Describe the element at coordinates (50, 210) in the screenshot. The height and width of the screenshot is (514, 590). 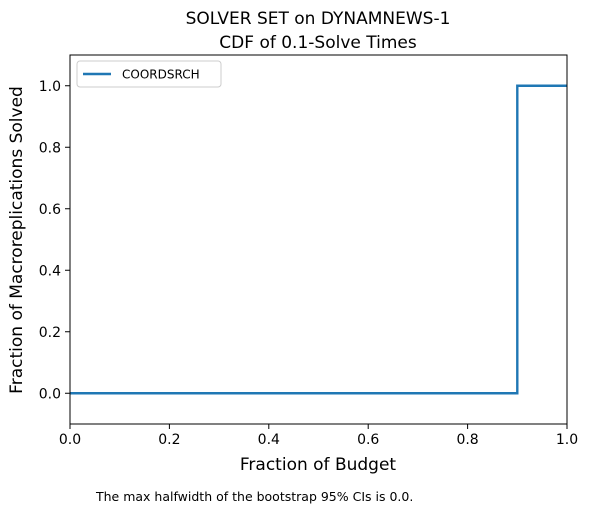
I see `y-tick-label: 0.6` at that location.